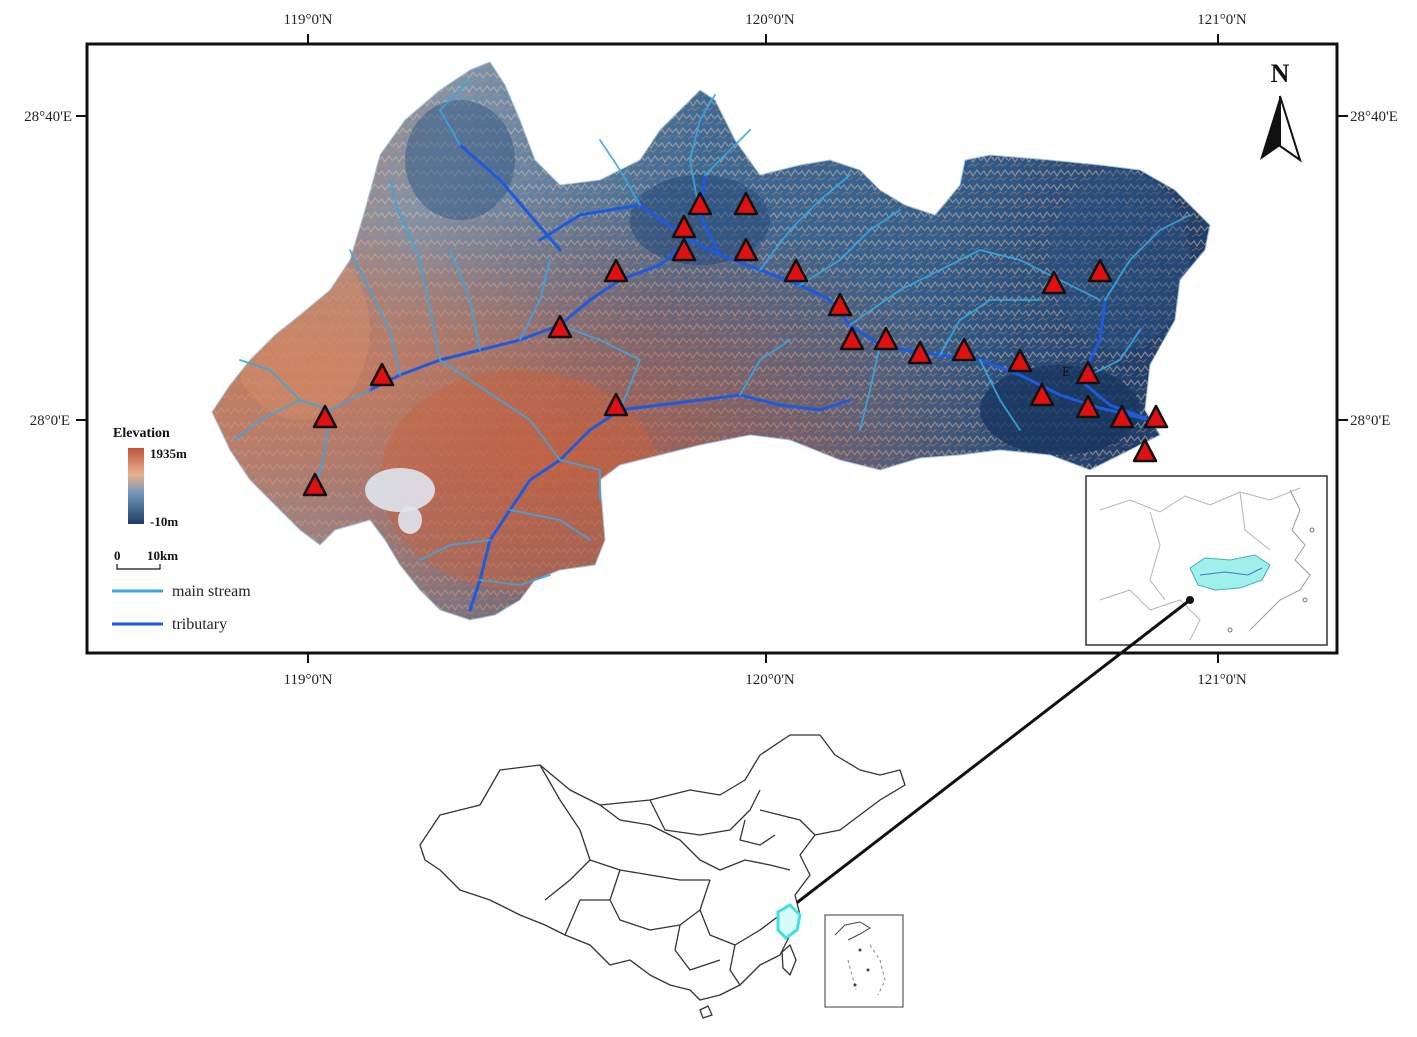 This screenshot has width=1417, height=1037. Describe the element at coordinates (308, 20) in the screenshot. I see `top-axis-label-1: 119°0'N` at that location.